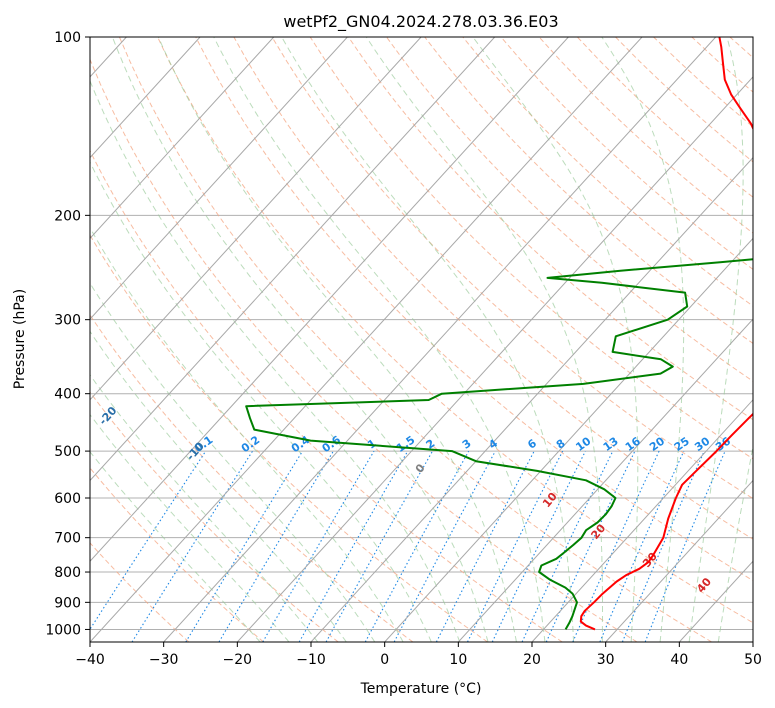 This screenshot has width=775, height=708. I want to click on x-tick-label: 30, so click(606, 660).